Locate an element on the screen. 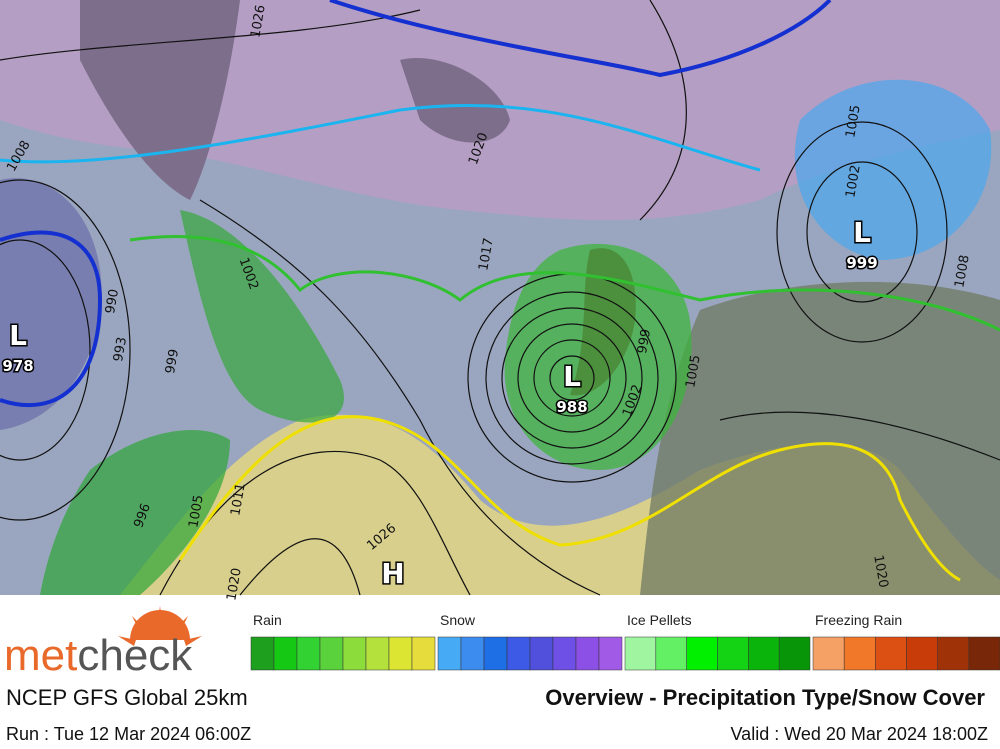  logo-part: check is located at coordinates (135, 655).